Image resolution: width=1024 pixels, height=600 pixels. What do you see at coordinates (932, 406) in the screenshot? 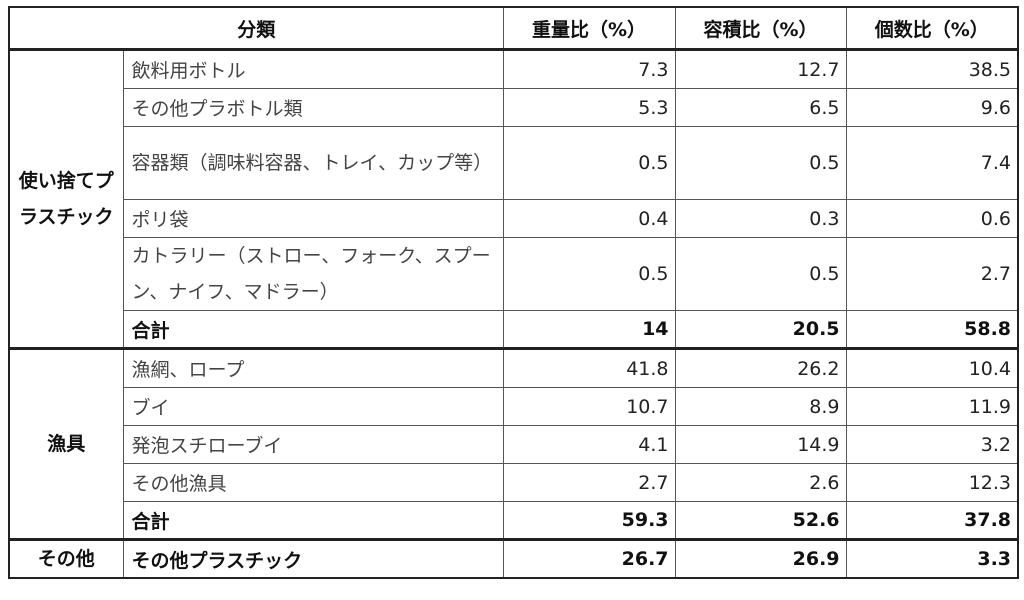
I see `count-value: 11.9` at bounding box center [932, 406].